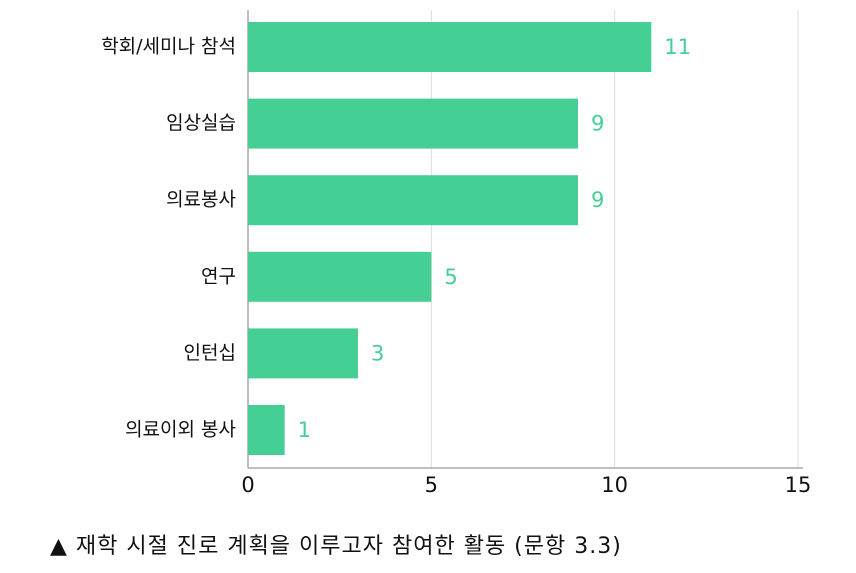 The image size is (856, 573). I want to click on x-tick-label: 15, so click(798, 485).